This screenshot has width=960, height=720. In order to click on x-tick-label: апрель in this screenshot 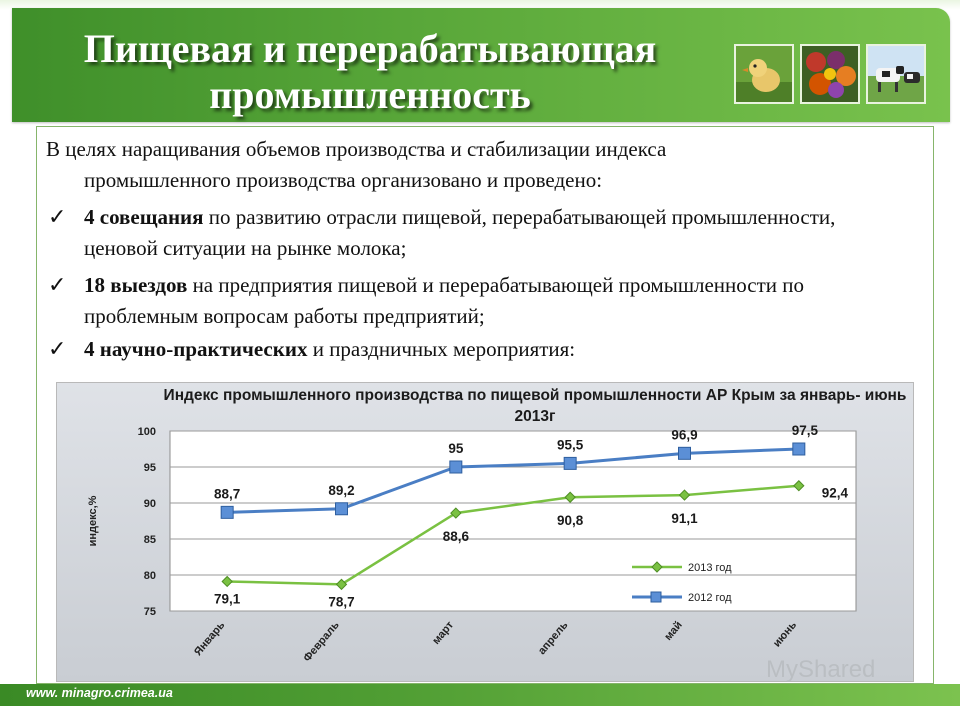, I will do `click(553, 638)`.